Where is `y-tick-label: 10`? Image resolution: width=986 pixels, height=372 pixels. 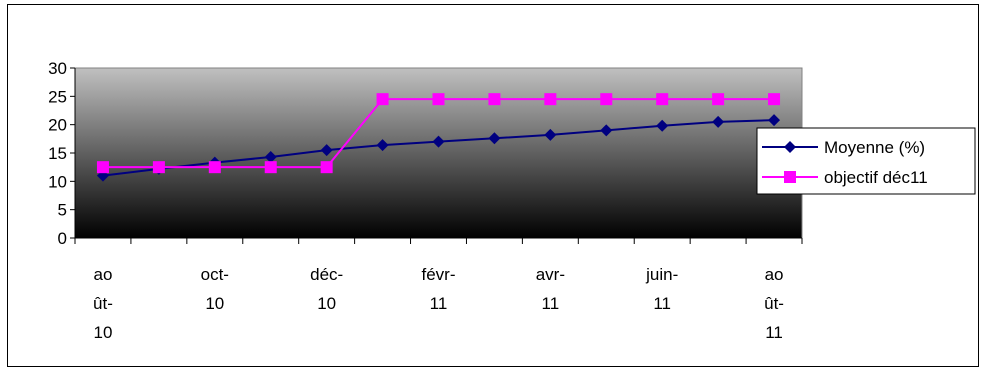 y-tick-label: 10 is located at coordinates (57, 181).